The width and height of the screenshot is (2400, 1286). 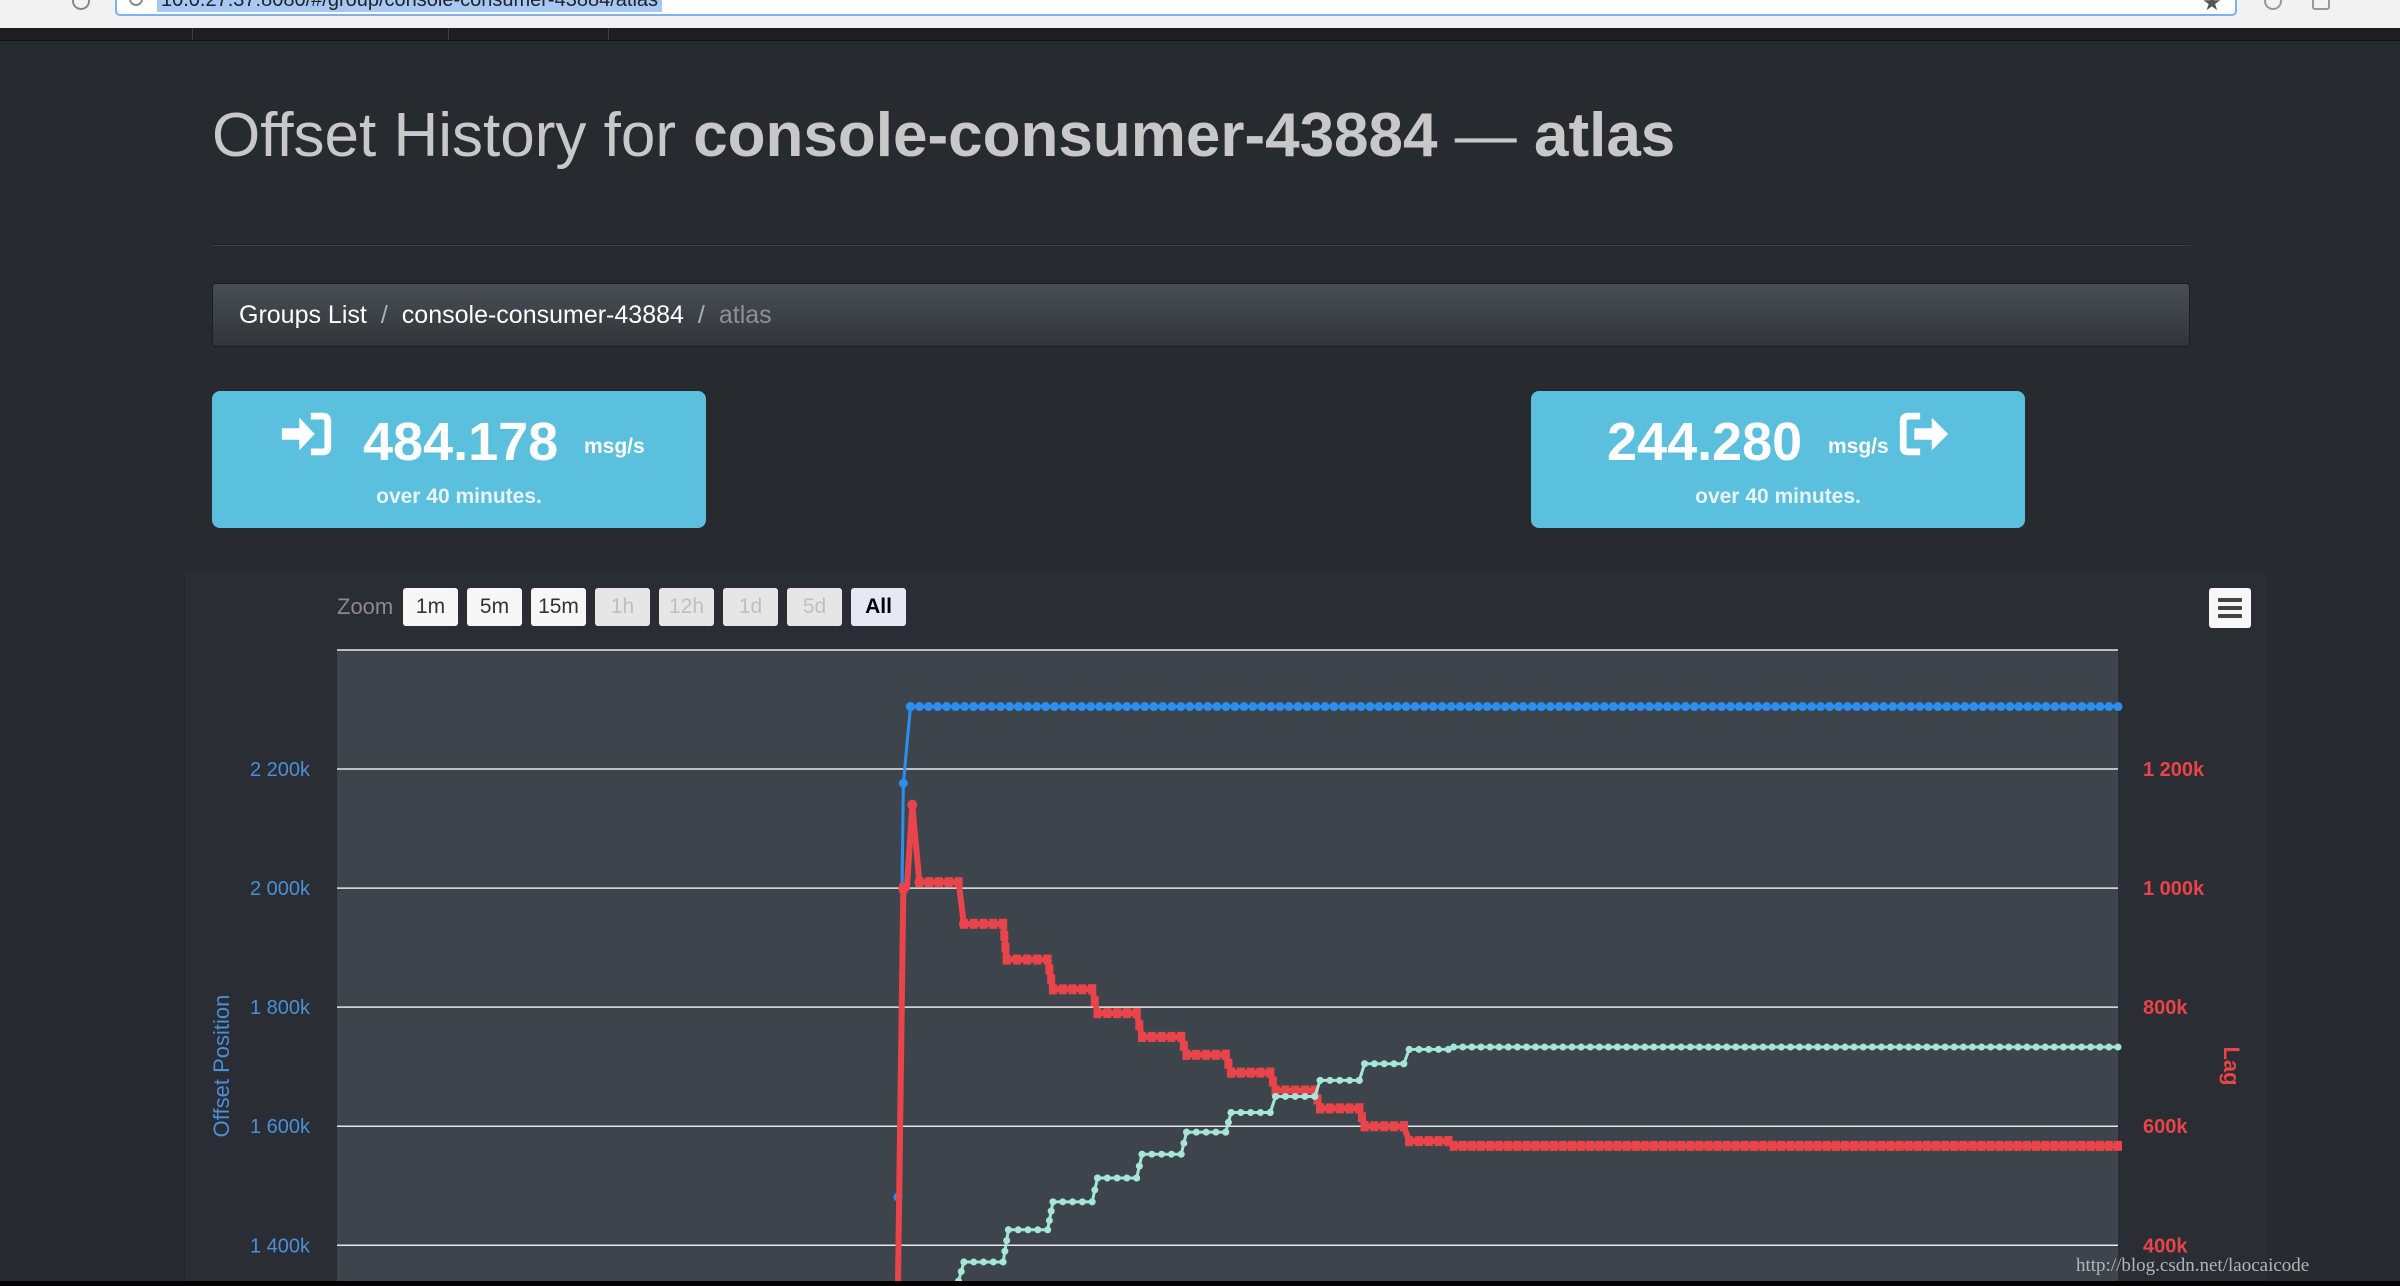 I want to click on page-title-group: console-consumer-43884, so click(x=1065, y=135).